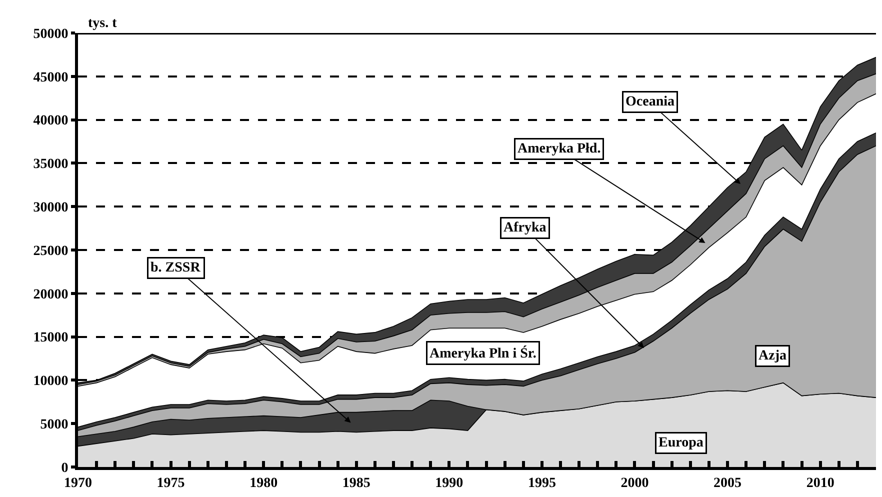  What do you see at coordinates (50, 382) in the screenshot?
I see `y-tick-label: 10000` at bounding box center [50, 382].